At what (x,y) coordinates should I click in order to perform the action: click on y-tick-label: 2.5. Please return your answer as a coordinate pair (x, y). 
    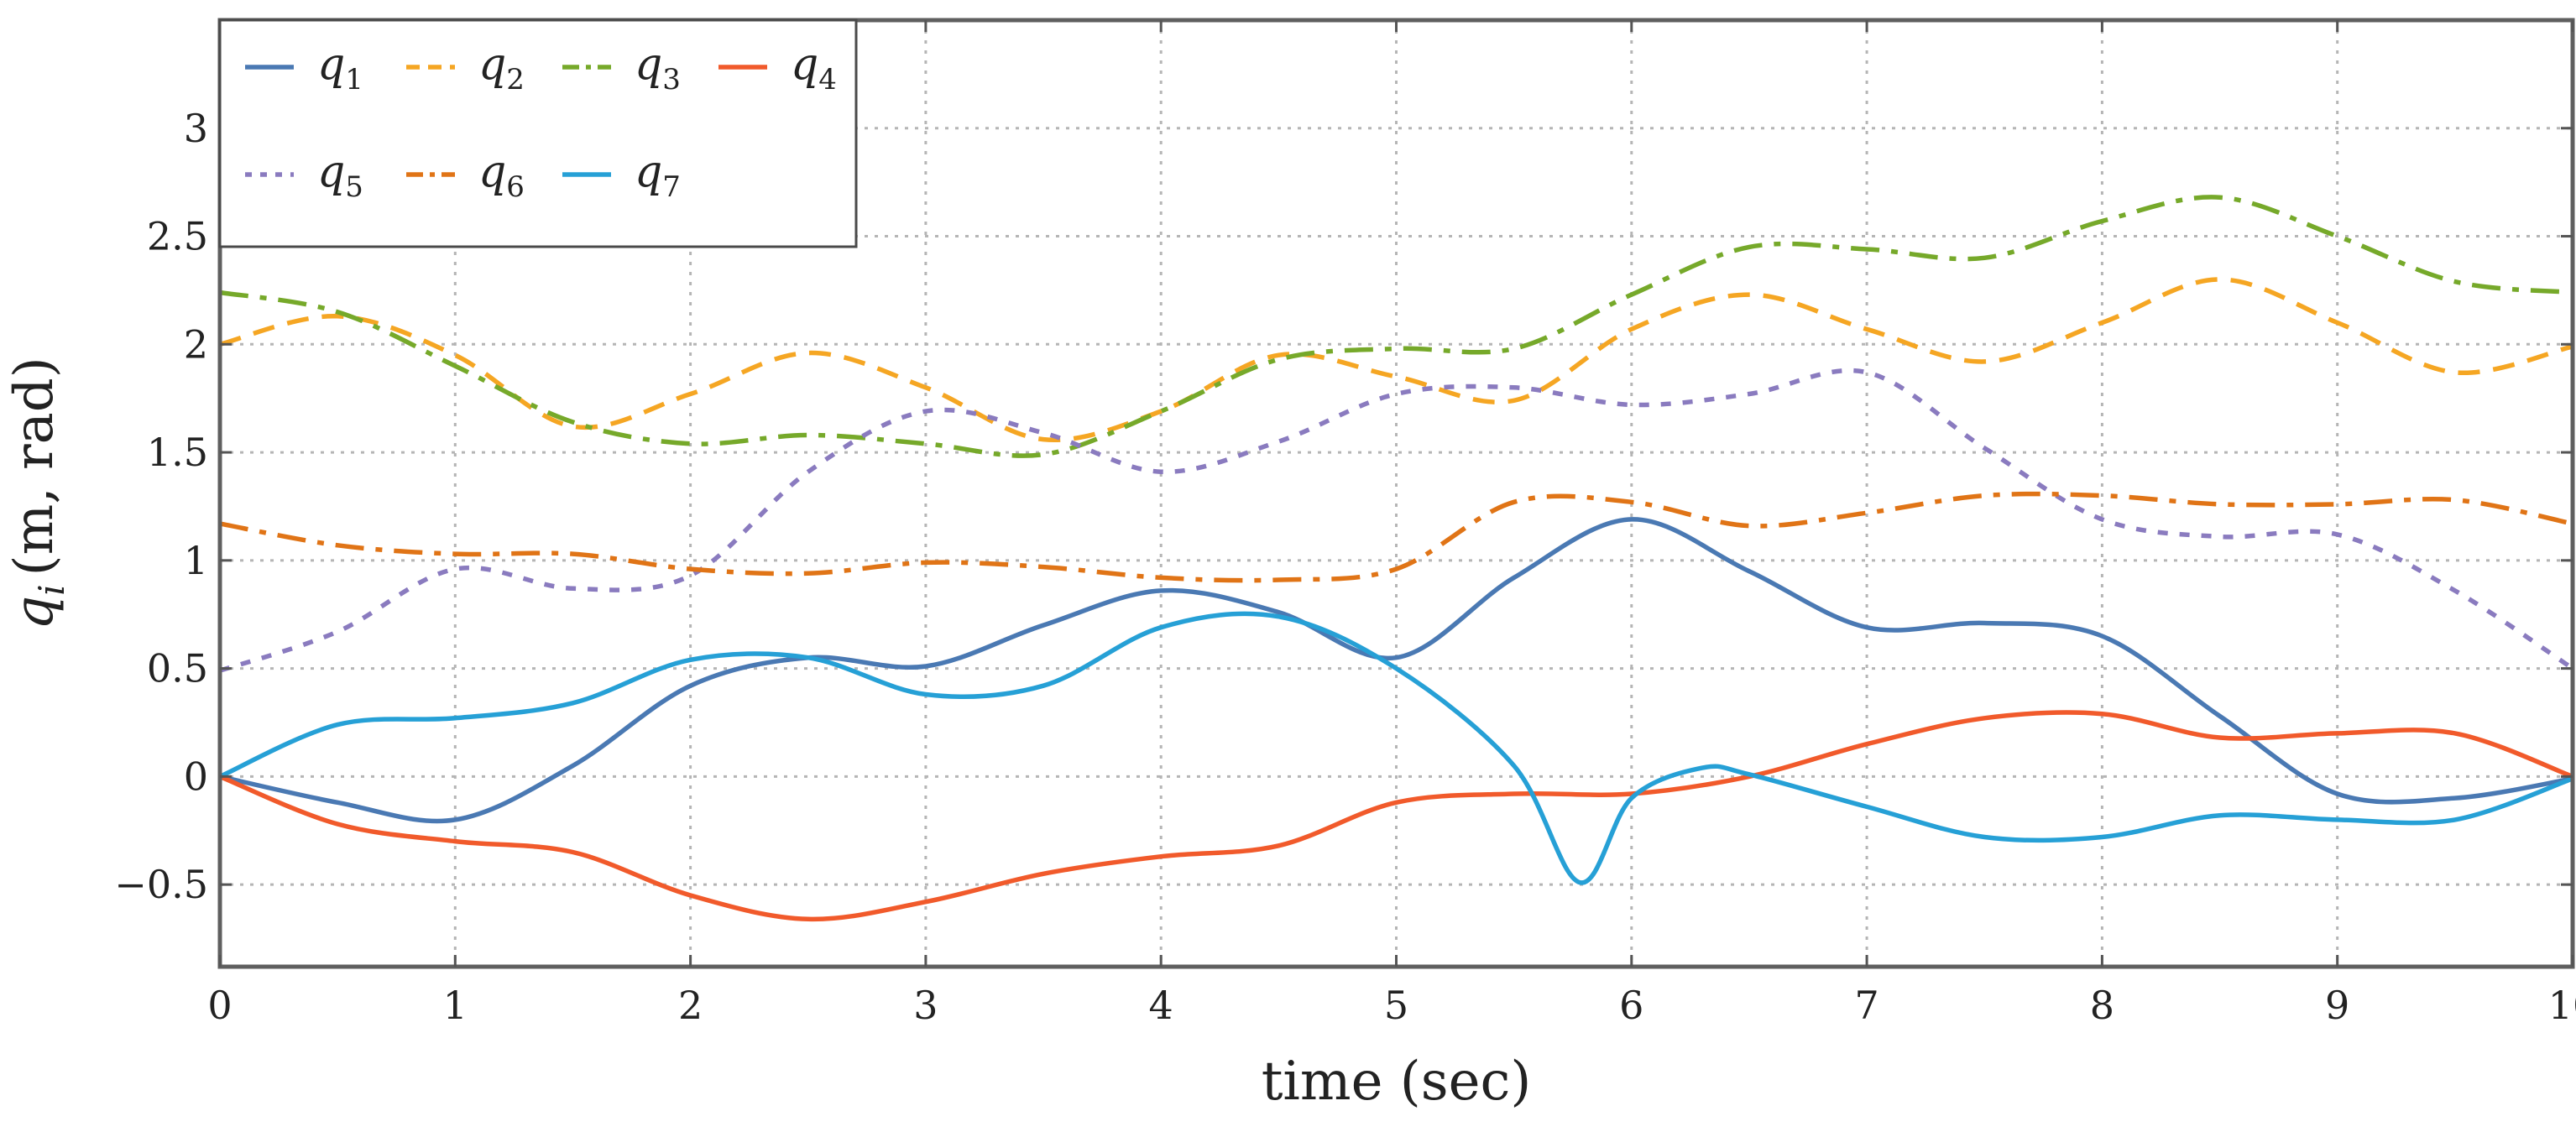
    Looking at the image, I should click on (177, 237).